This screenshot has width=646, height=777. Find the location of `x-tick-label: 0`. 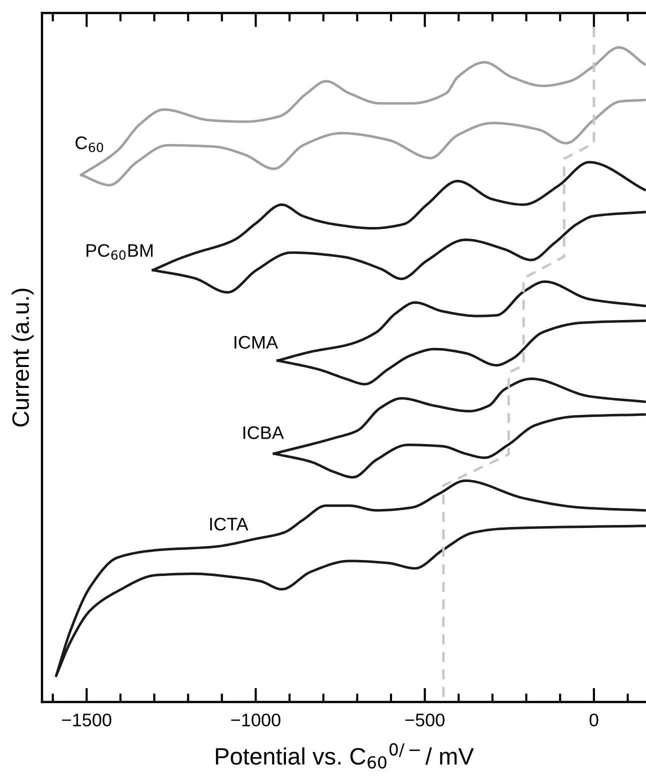

x-tick-label: 0 is located at coordinates (594, 720).